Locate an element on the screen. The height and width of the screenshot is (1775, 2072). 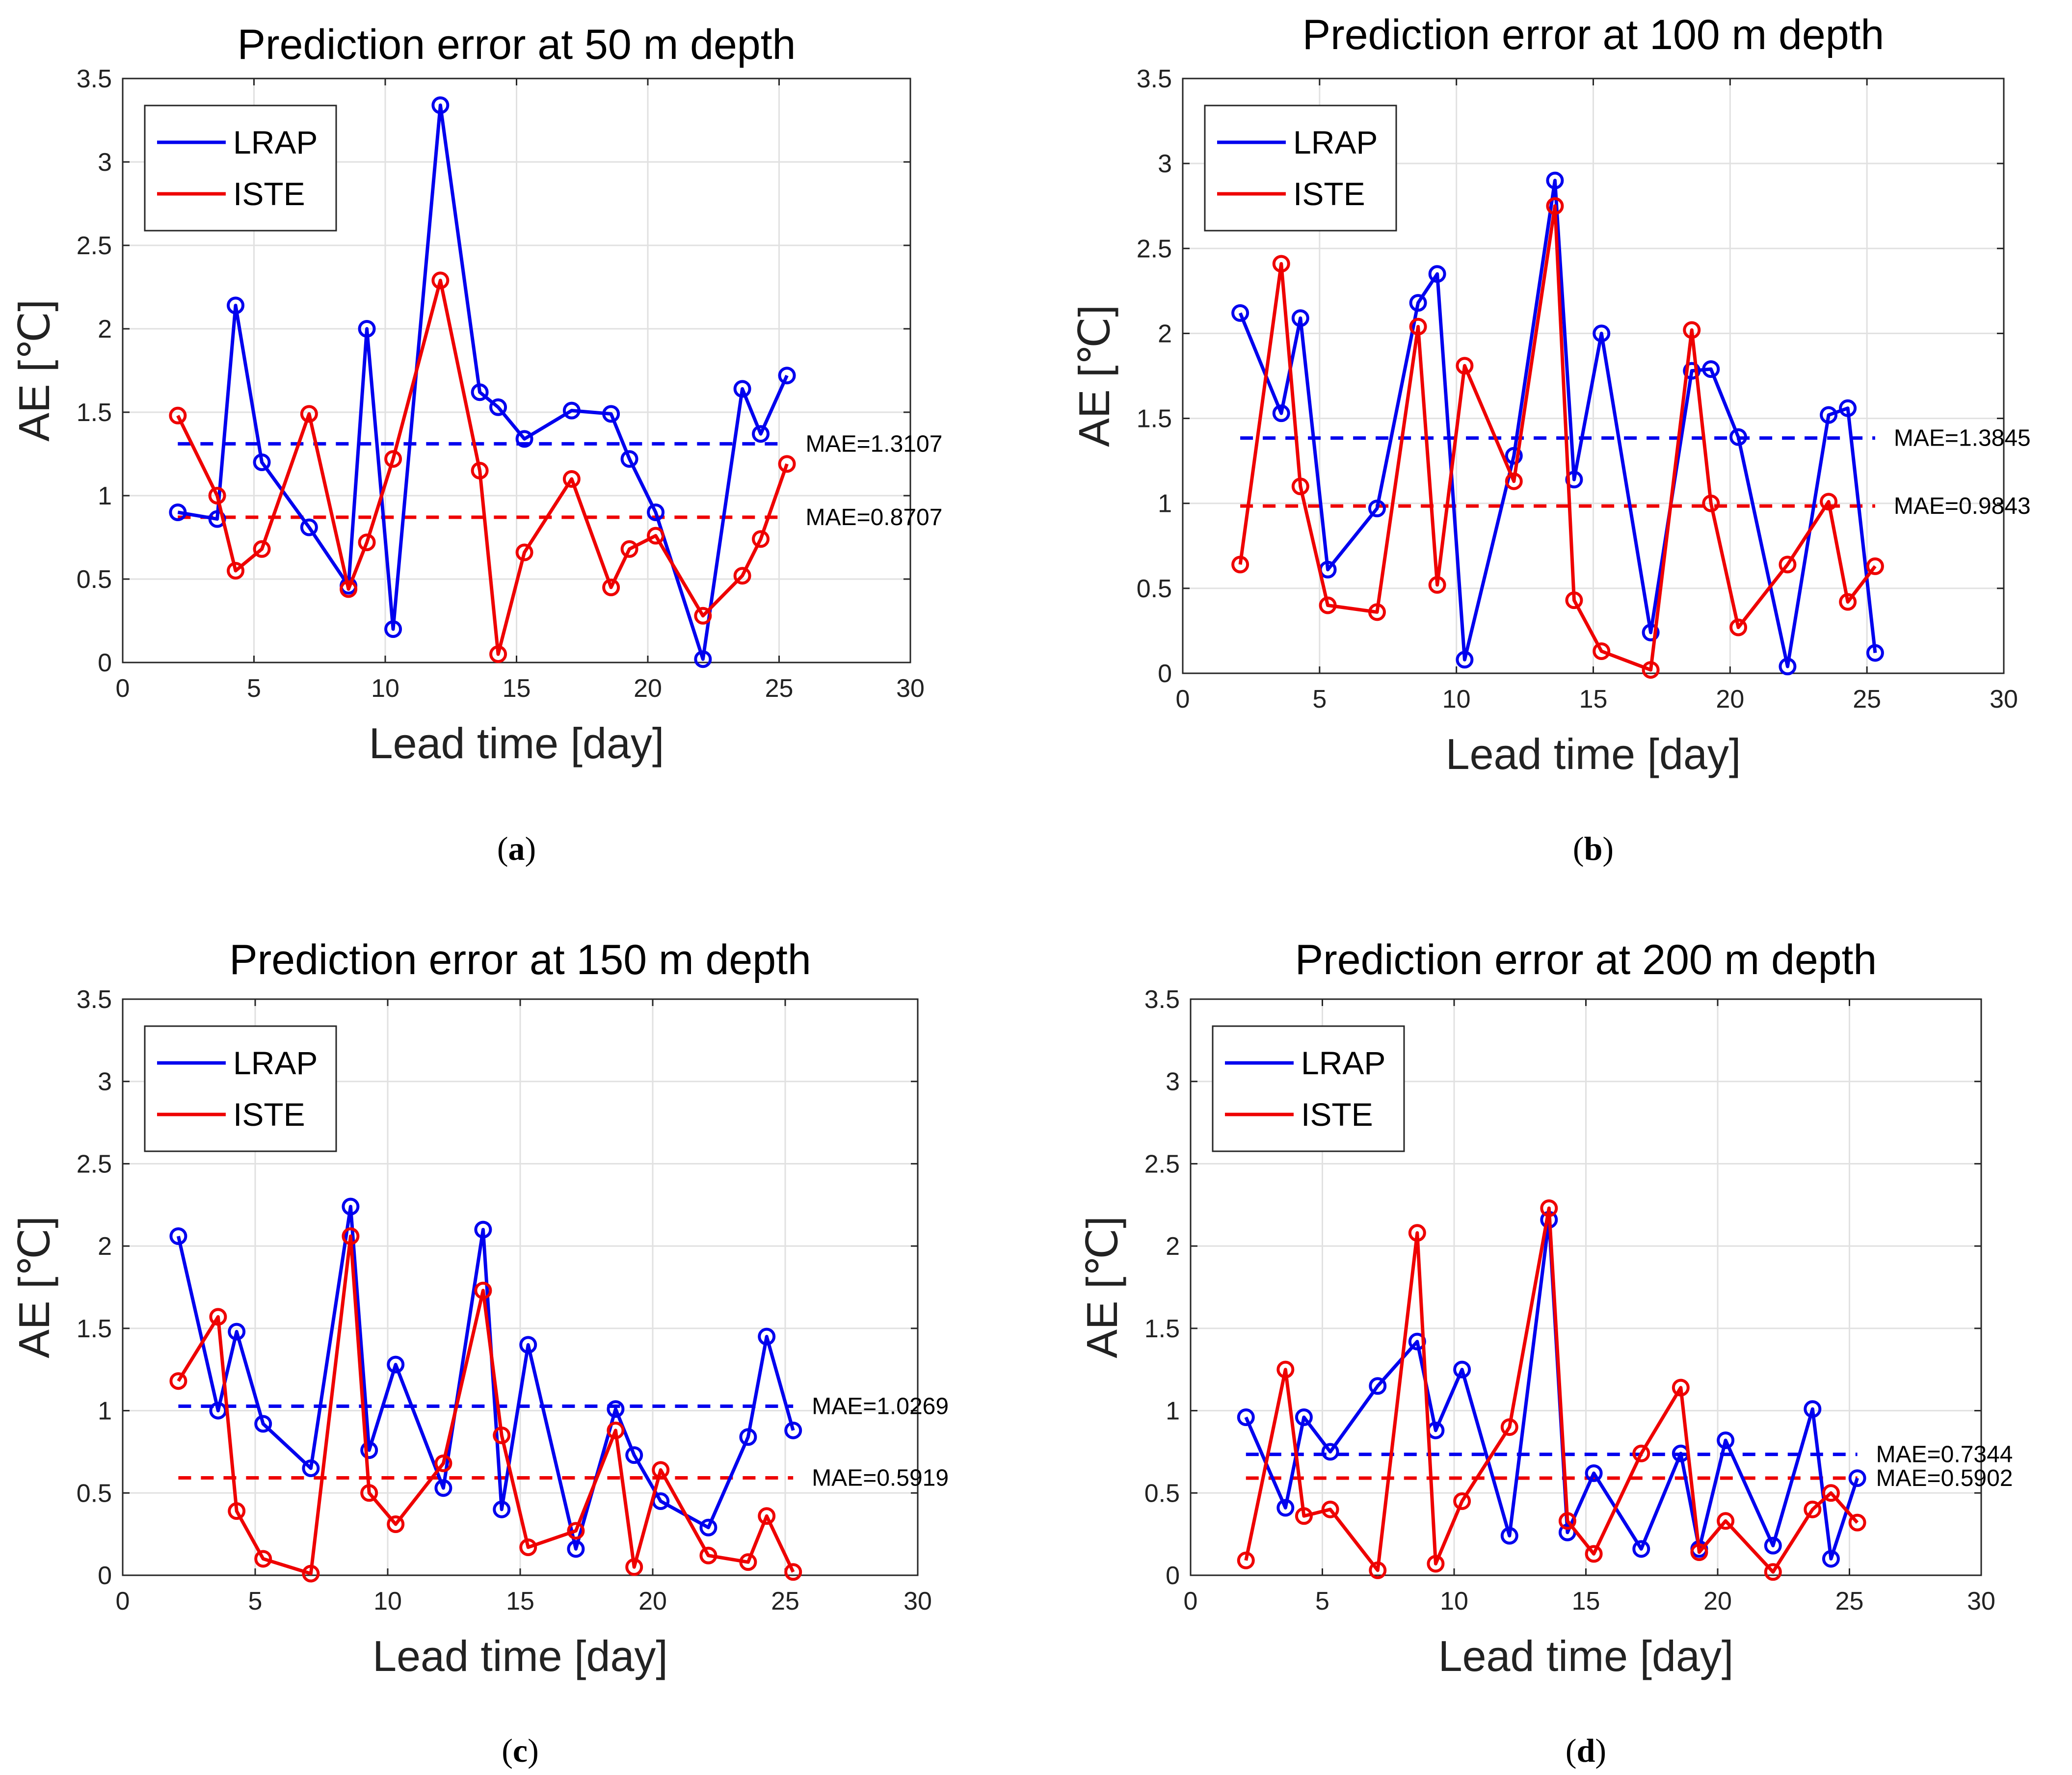
series-line-lrap is located at coordinates (483, 382).